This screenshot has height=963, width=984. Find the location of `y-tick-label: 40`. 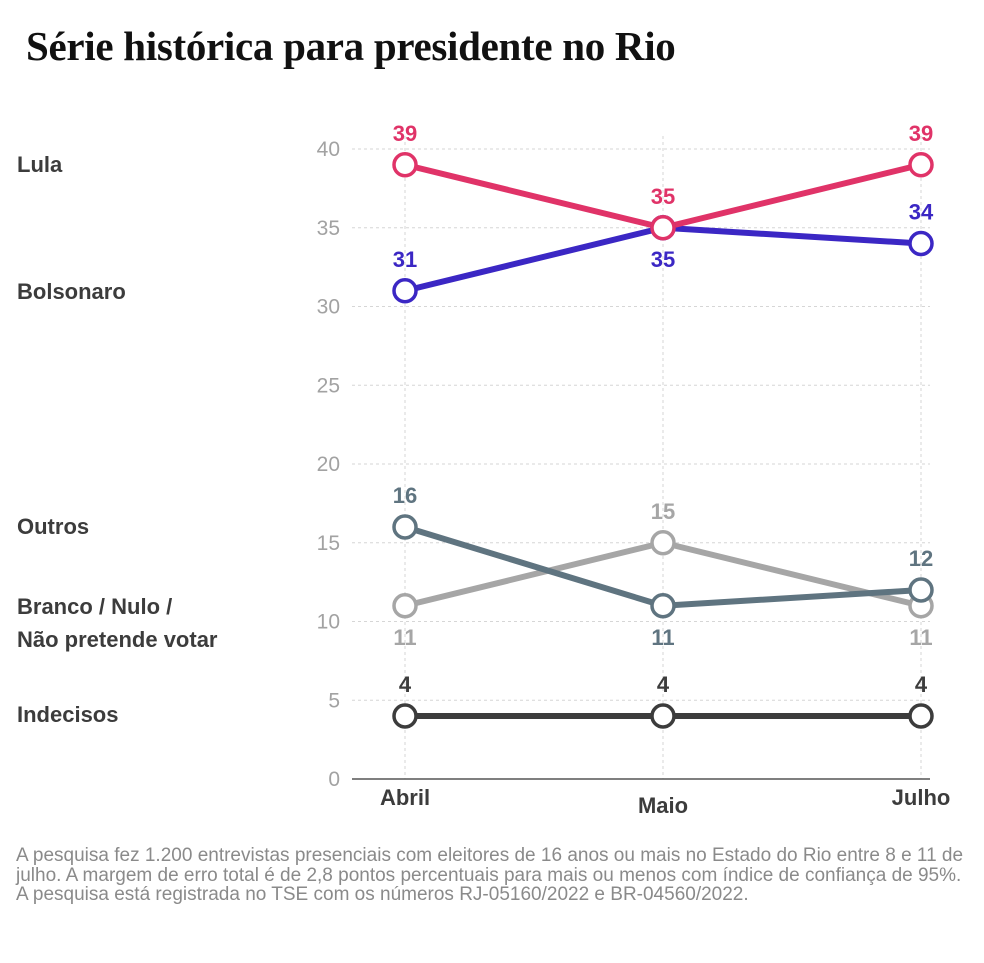

y-tick-label: 40 is located at coordinates (328, 149).